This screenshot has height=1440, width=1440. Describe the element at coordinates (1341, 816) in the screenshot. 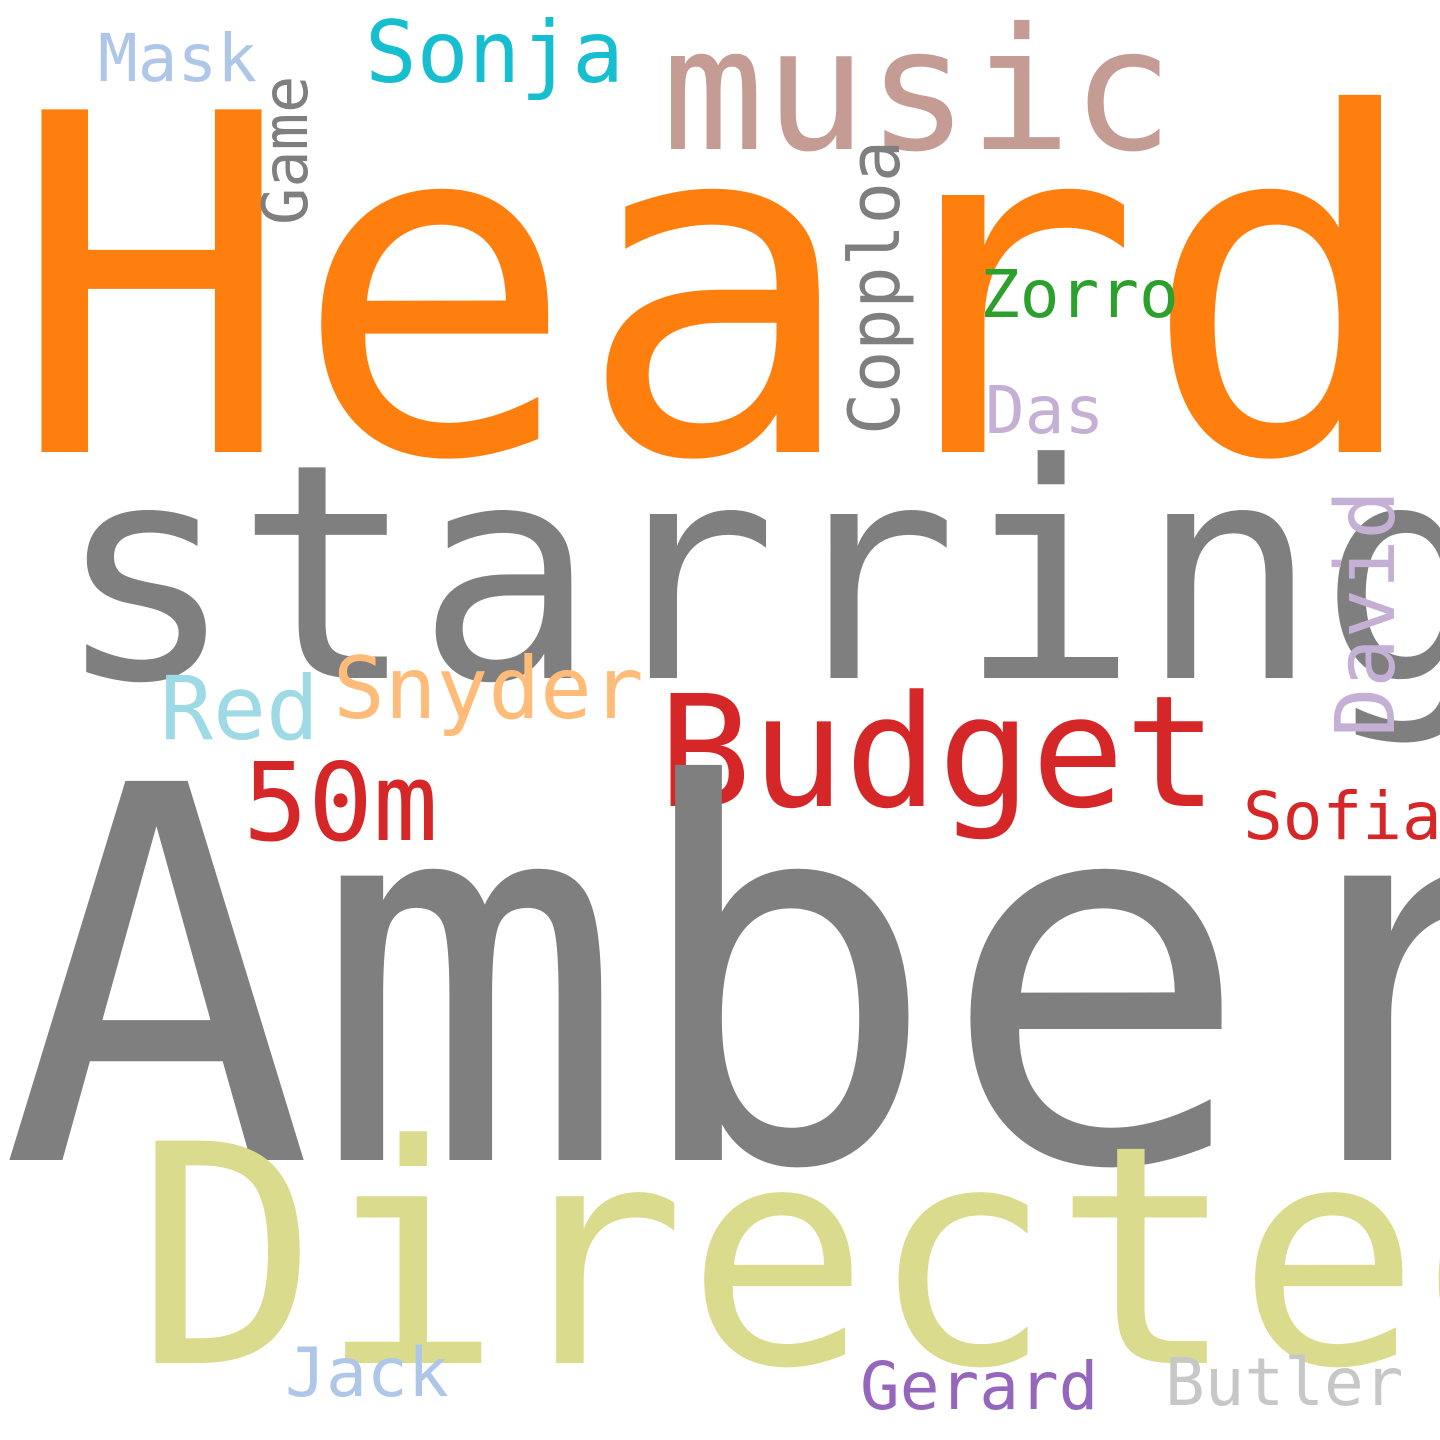

I see `word-sofia: Sofia` at that location.